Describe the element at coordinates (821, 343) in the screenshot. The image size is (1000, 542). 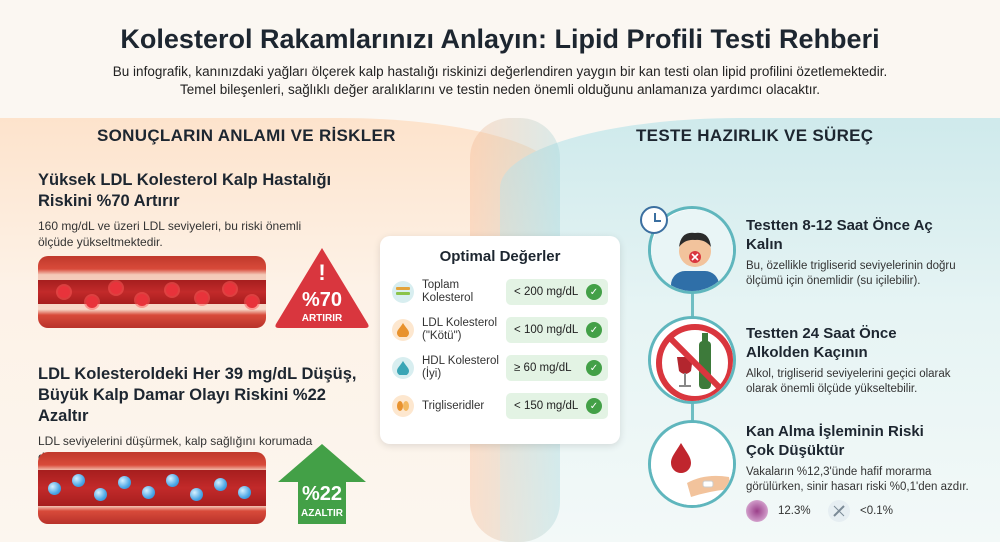
I see `step-title: Testten 24 Saat Önce Alkolden Kaçının` at that location.